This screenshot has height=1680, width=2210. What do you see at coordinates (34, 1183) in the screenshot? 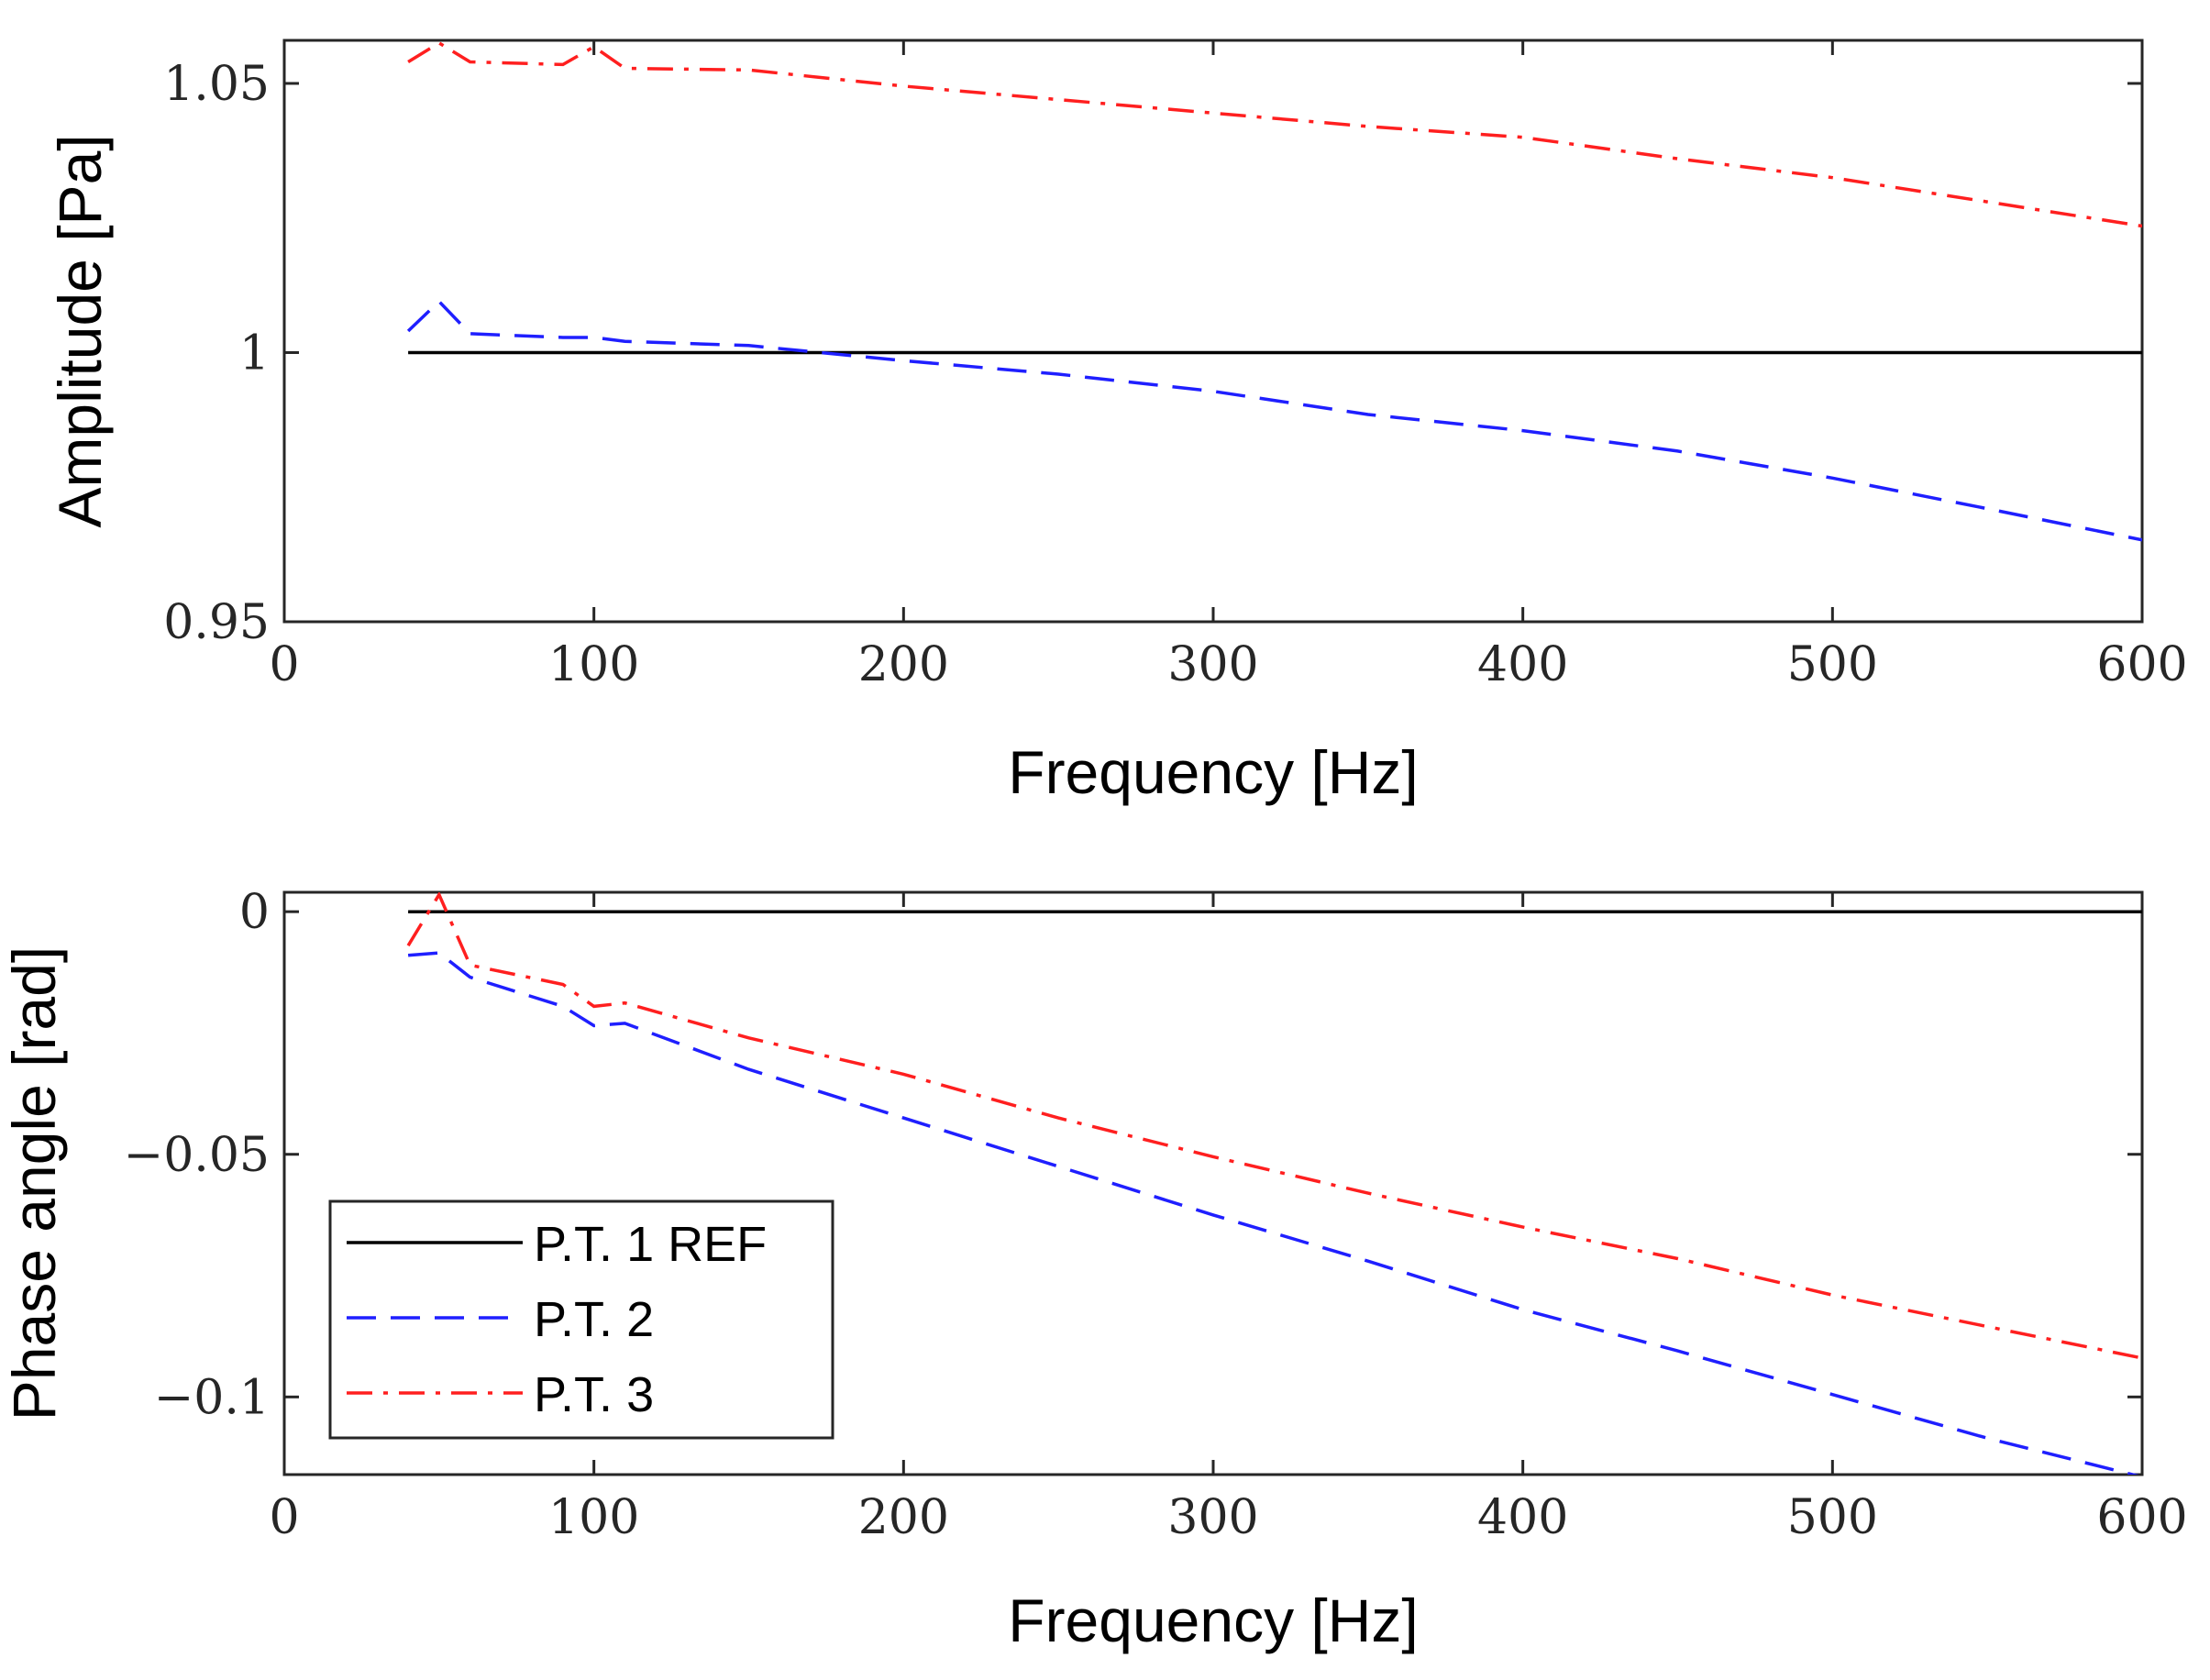
I see `y-axis-title: Phase angle [rad]` at bounding box center [34, 1183].